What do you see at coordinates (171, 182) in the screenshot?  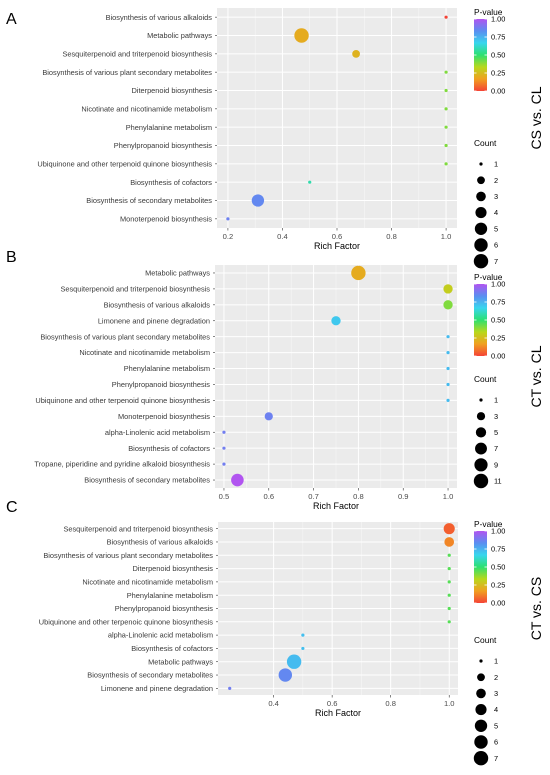 I see `category-label: Biosynthesis of cofactors` at bounding box center [171, 182].